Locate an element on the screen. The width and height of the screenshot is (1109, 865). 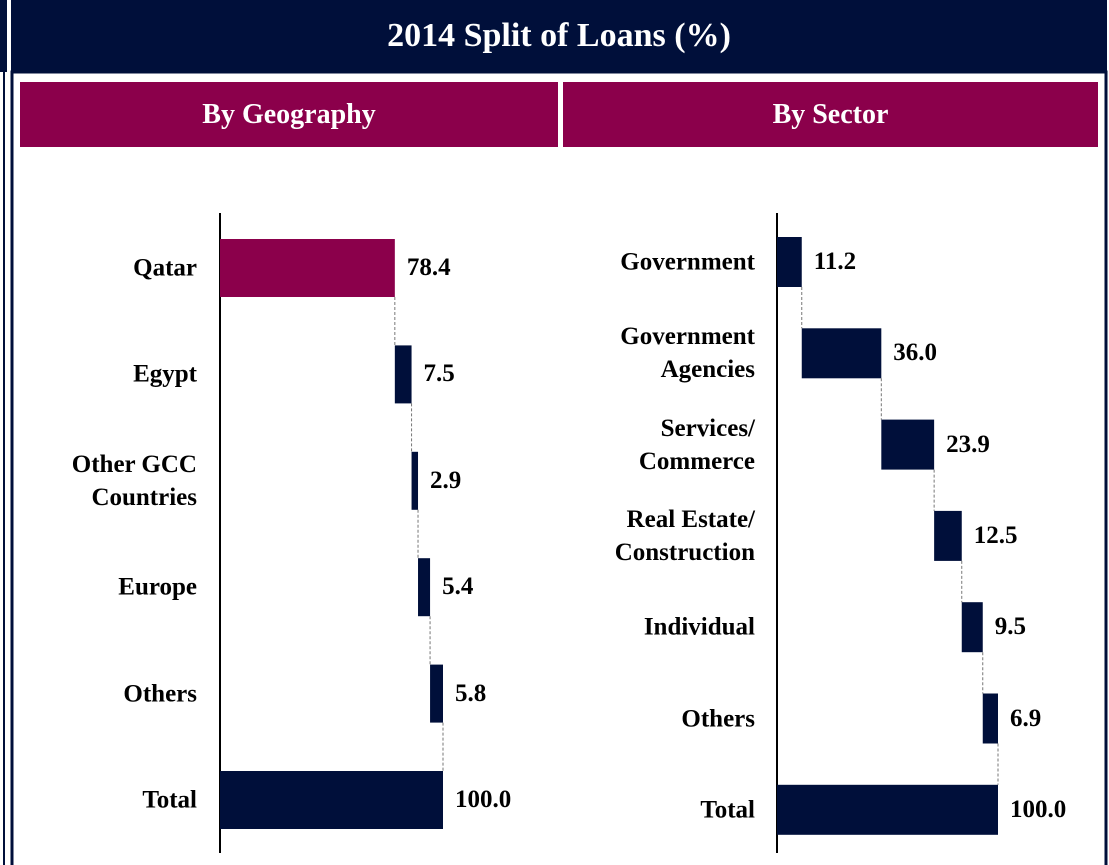
category-label: Services/ Commerce is located at coordinates (696, 444).